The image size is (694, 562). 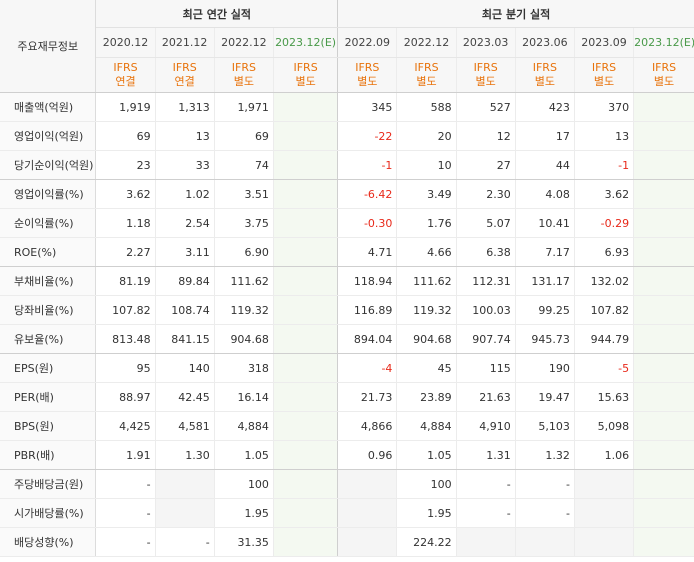 I want to click on annual-value-cell: 2.27, so click(x=125, y=252).